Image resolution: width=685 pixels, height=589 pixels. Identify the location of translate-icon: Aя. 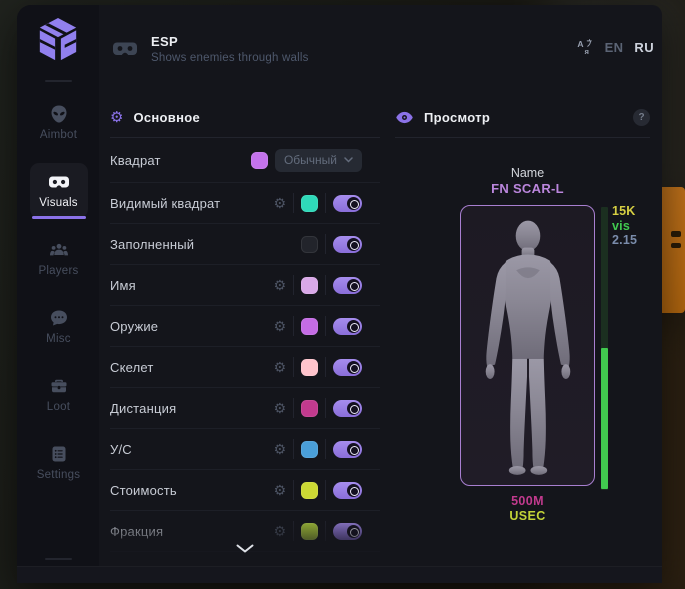
(584, 47).